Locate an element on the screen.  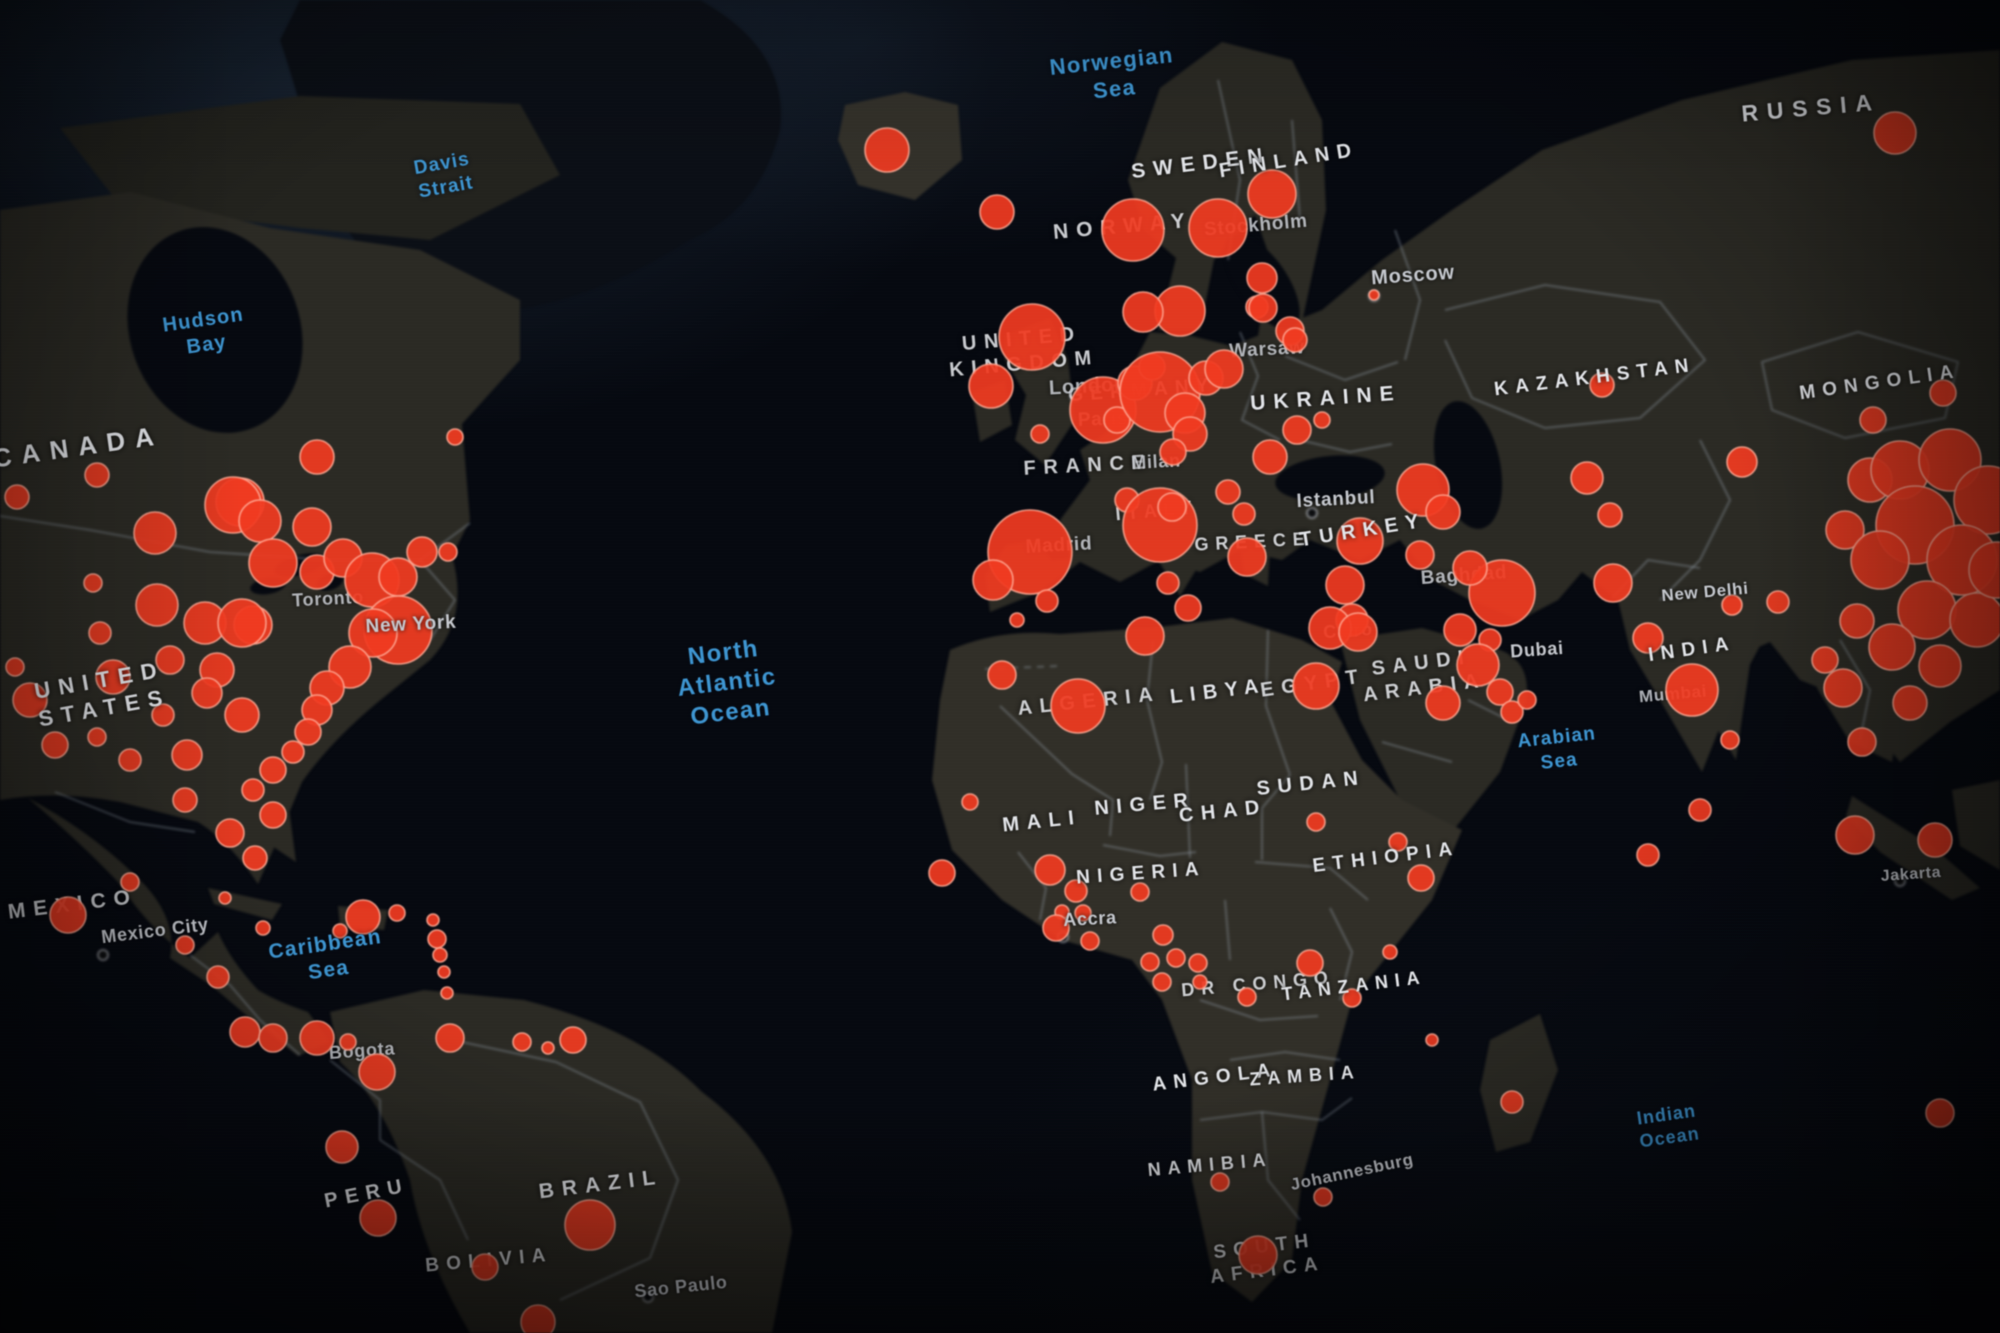
country-label-india: INDIA is located at coordinates (1691, 650).